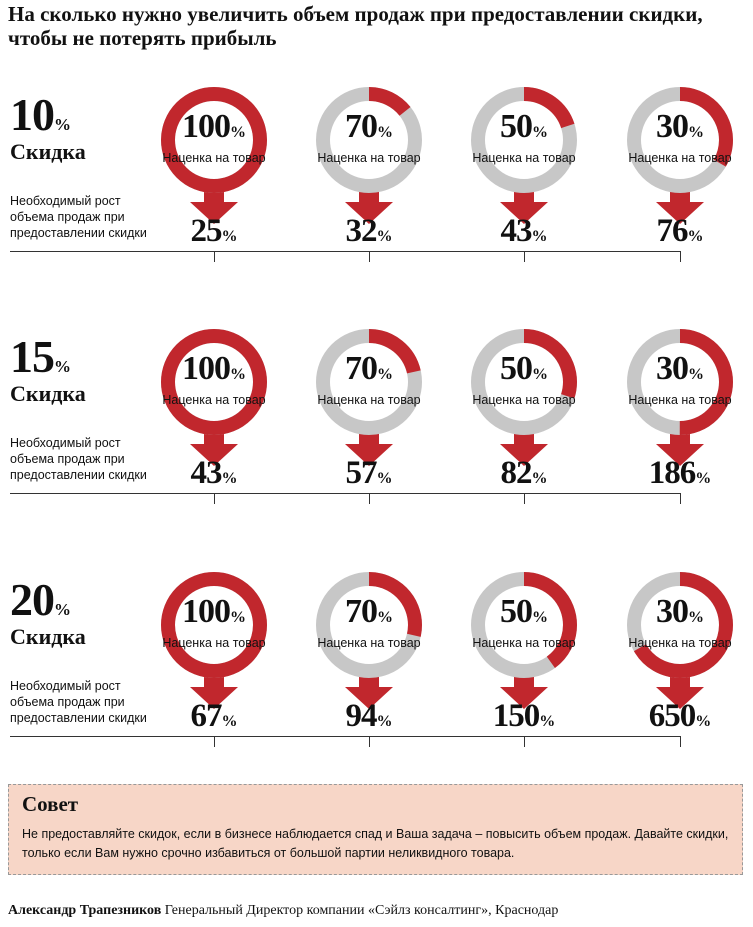 Image resolution: width=753 pixels, height=927 pixels. What do you see at coordinates (516, 368) in the screenshot?
I see `markup-value: 50` at bounding box center [516, 368].